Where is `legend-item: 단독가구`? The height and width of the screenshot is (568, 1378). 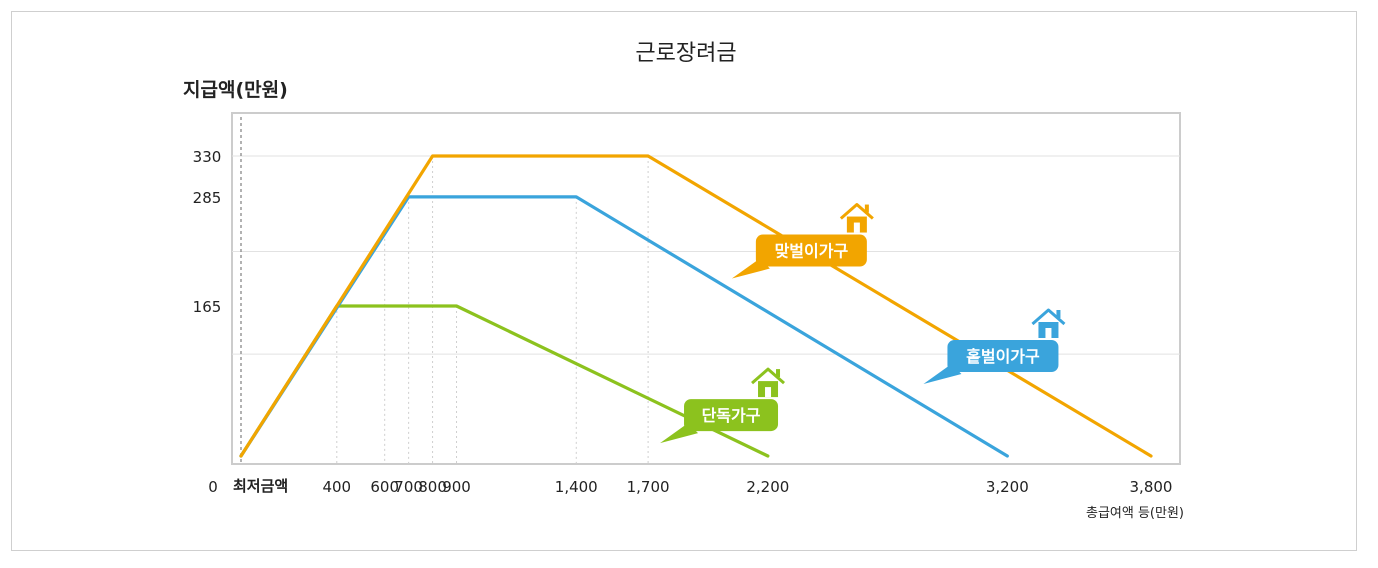 legend-item: 단독가구 is located at coordinates (723, 405).